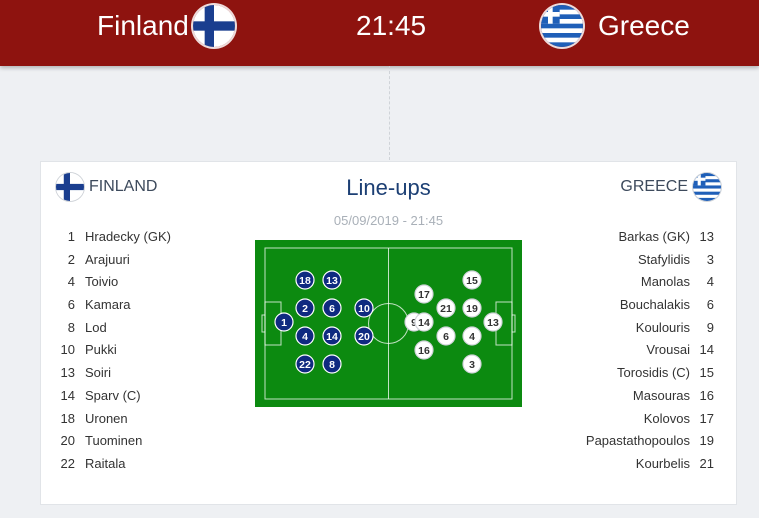  I want to click on home-marker-number: 18, so click(305, 281).